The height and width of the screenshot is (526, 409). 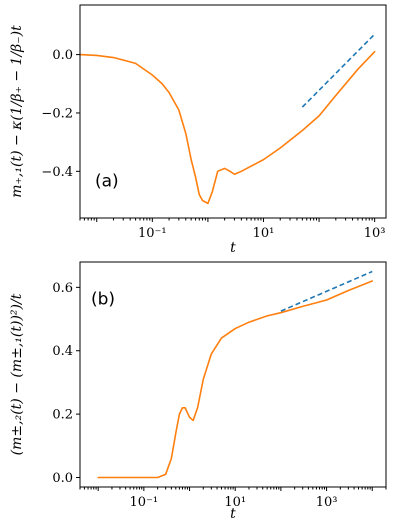 I want to click on y-axis-label: (m±,₂(t) − (m±,₁(t))²)/t, so click(x=17, y=374).